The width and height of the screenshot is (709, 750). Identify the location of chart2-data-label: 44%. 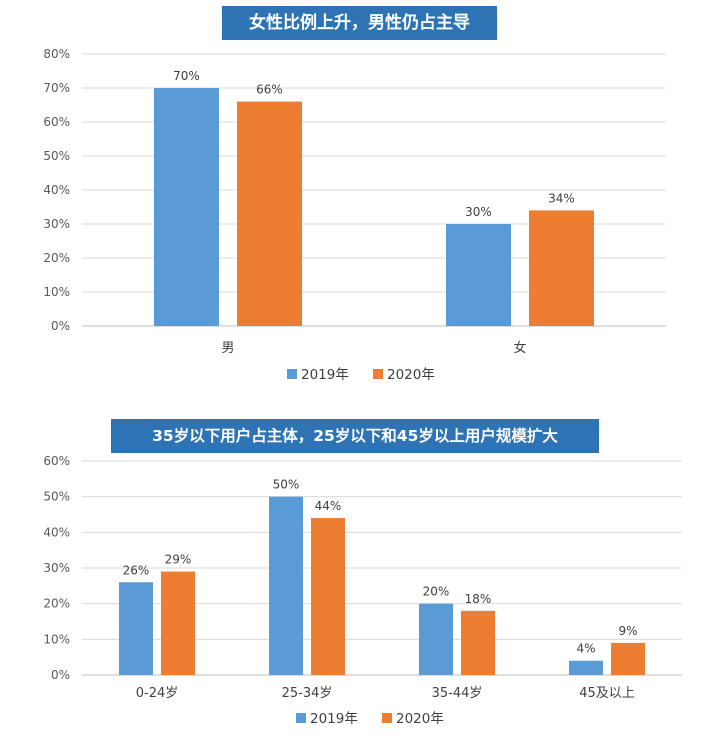
(328, 506).